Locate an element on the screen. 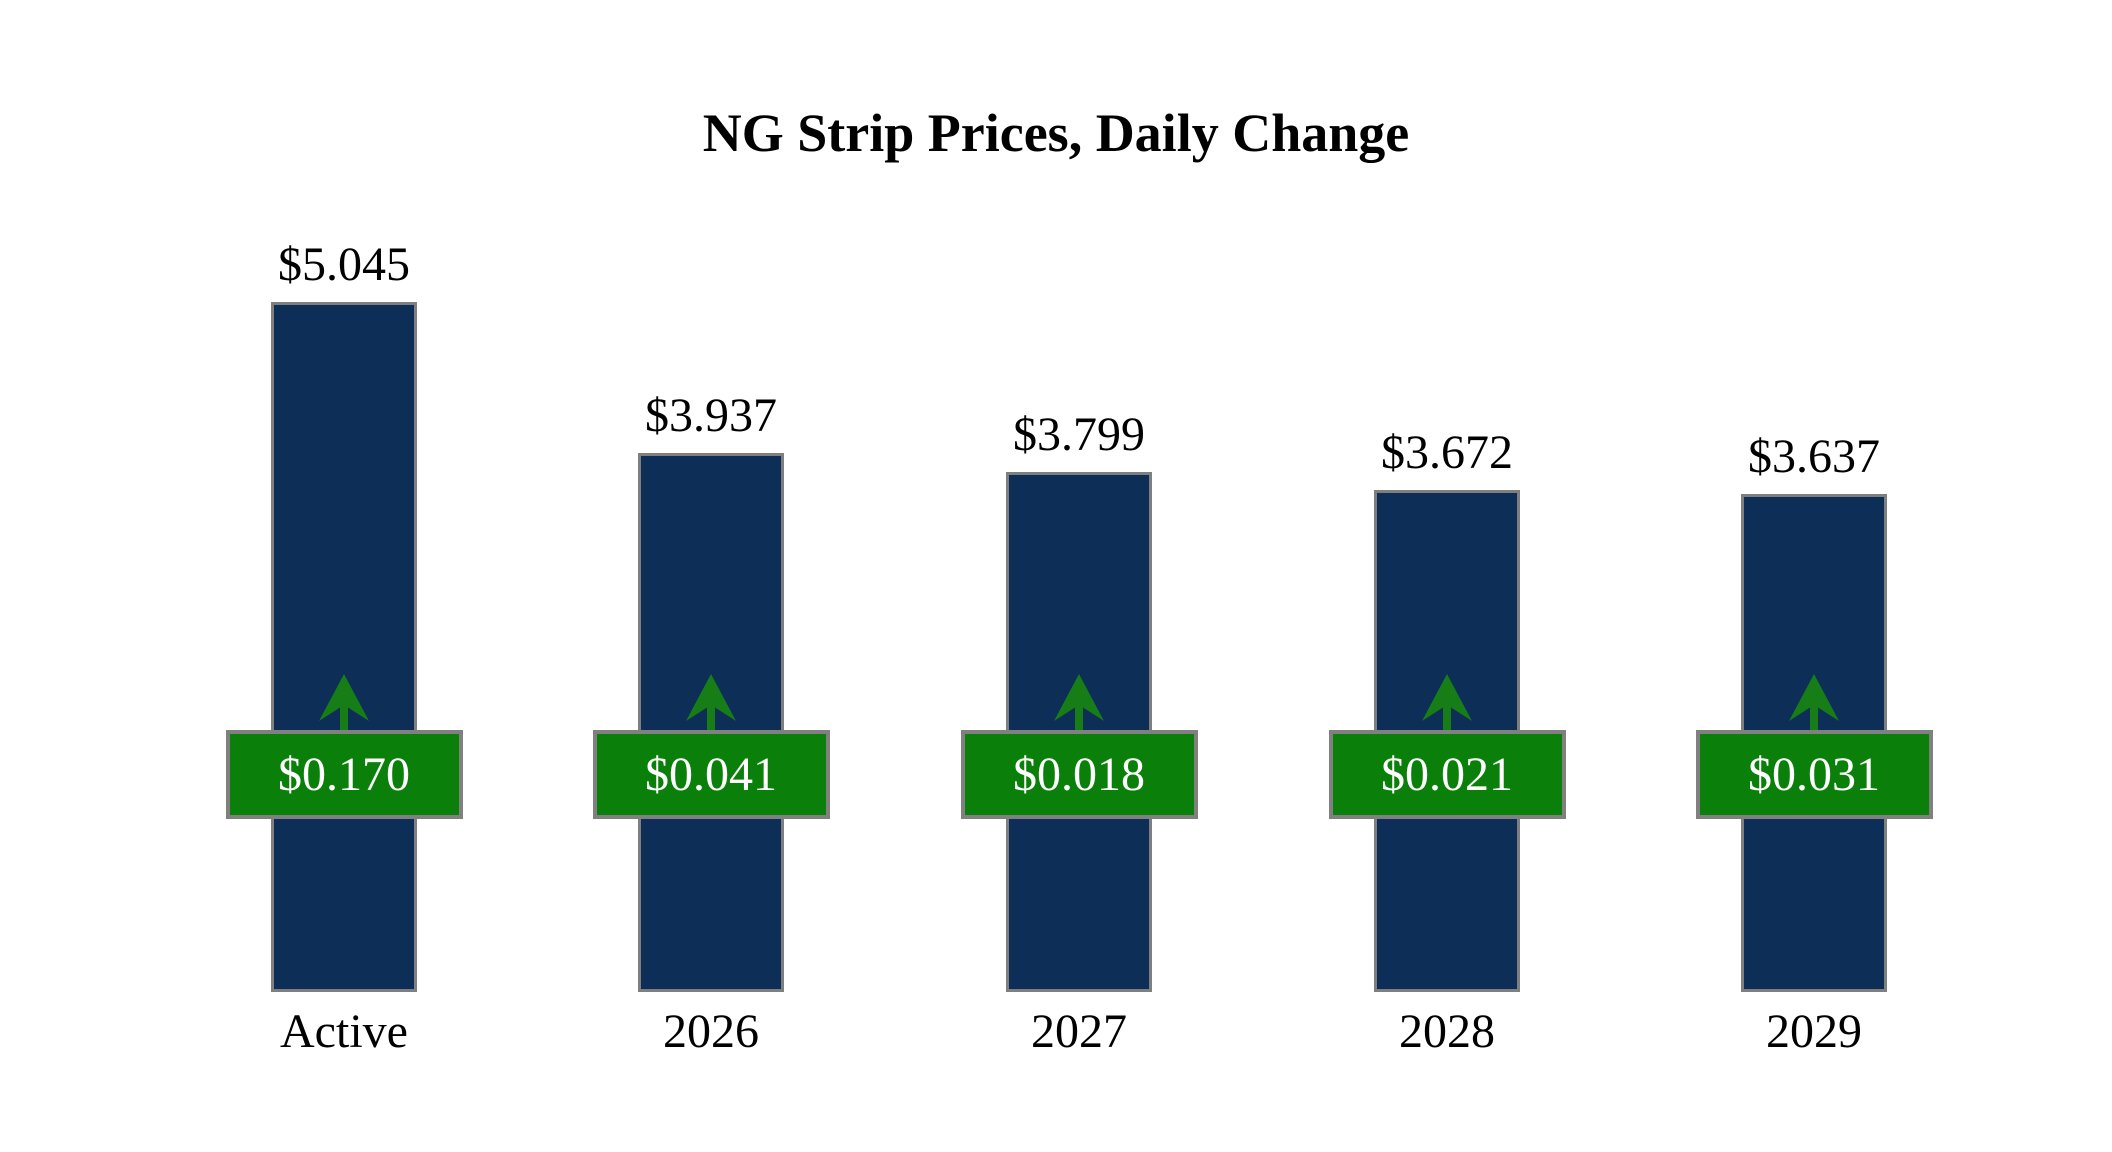 This screenshot has height=1152, width=2112. daily-change-value: $0.041 is located at coordinates (711, 774).